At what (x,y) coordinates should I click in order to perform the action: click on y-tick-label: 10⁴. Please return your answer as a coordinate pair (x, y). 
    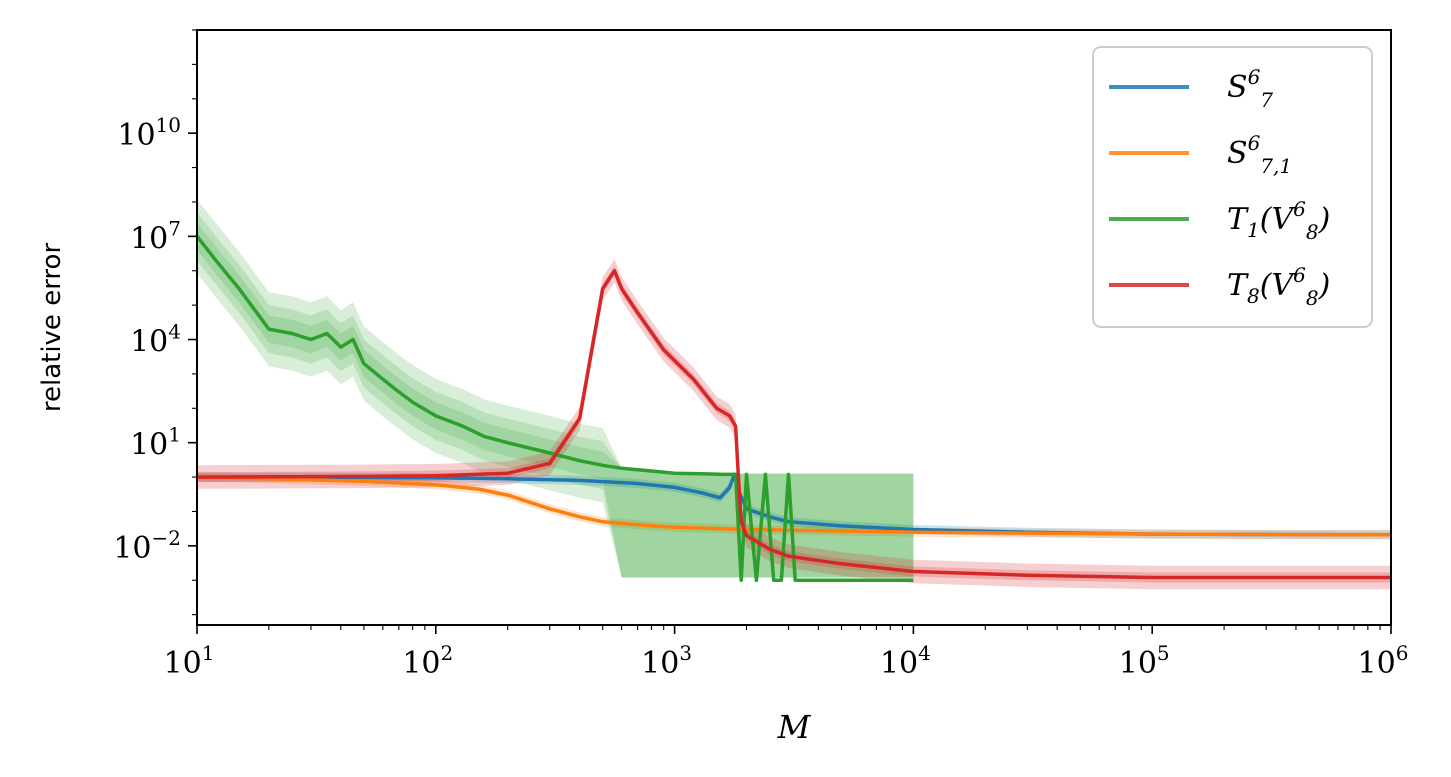
    Looking at the image, I should click on (155, 340).